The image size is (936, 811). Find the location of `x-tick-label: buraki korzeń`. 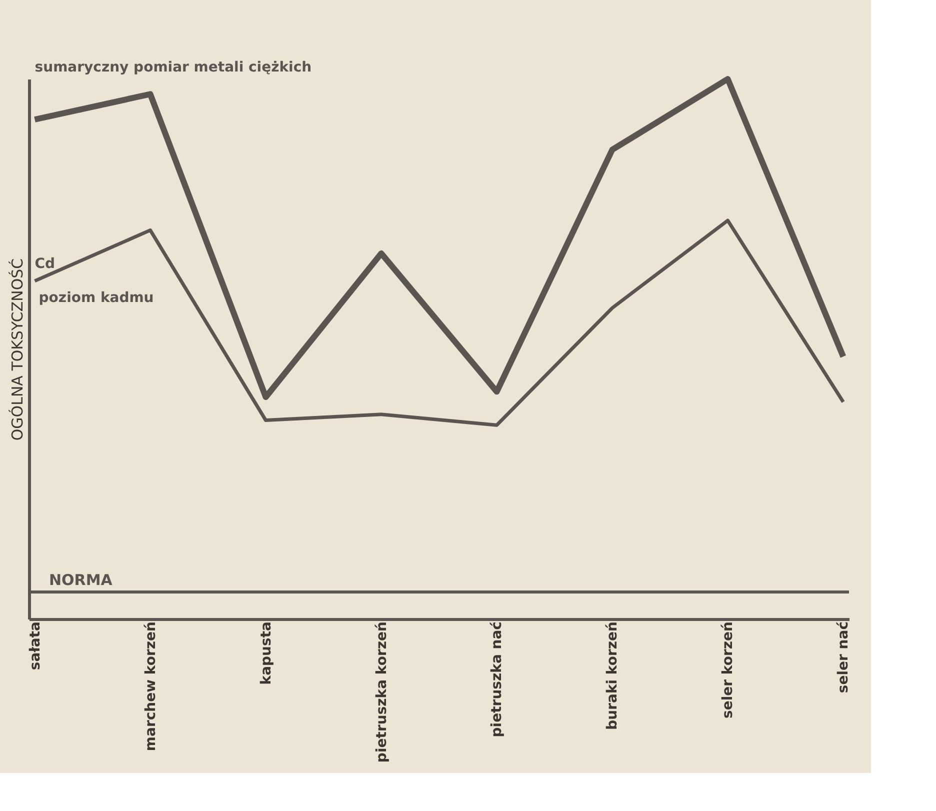

x-tick-label: buraki korzeń is located at coordinates (612, 676).